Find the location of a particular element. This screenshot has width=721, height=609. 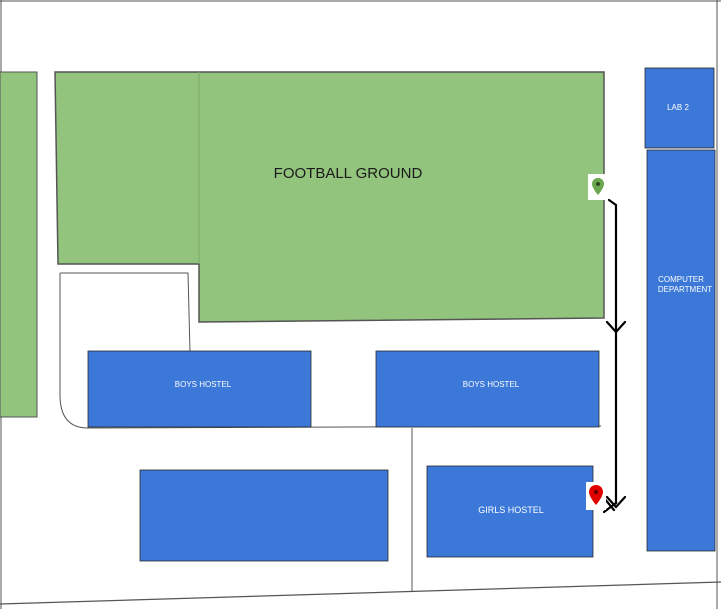

boys-hostel-right-label: BOYS HOSTEL is located at coordinates (491, 384).